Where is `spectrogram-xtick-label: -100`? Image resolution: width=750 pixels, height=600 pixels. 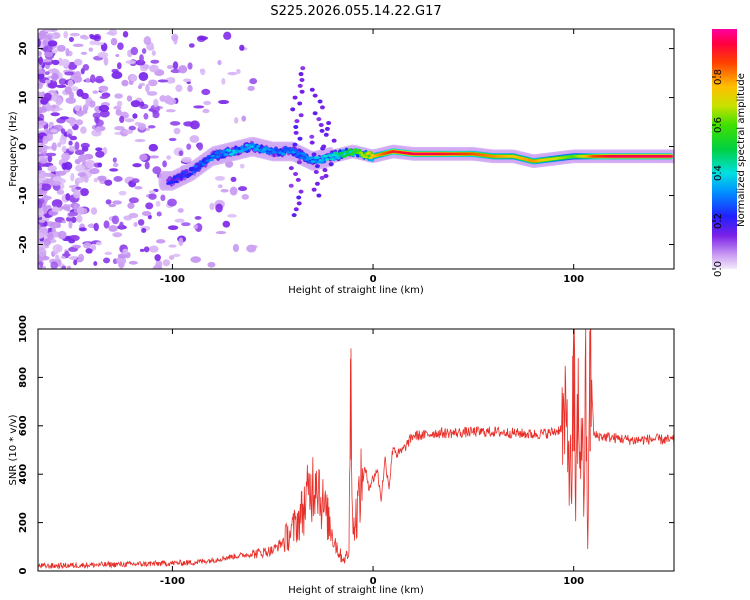
spectrogram-xtick-label: -100 is located at coordinates (172, 279).